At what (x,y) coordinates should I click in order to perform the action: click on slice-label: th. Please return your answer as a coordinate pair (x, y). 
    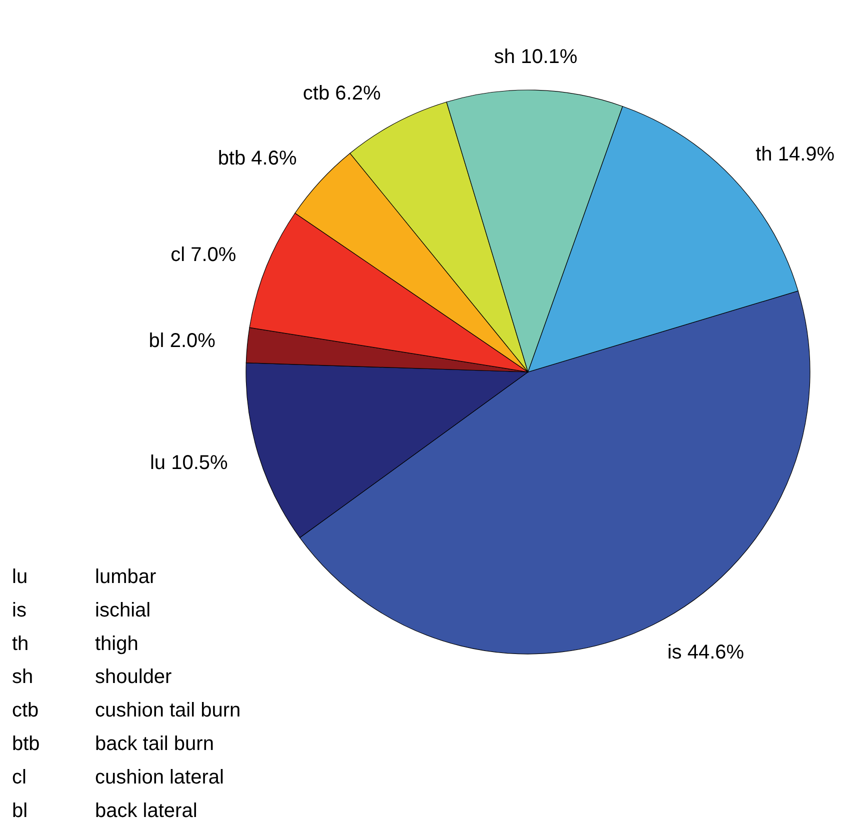
    Looking at the image, I should click on (764, 155).